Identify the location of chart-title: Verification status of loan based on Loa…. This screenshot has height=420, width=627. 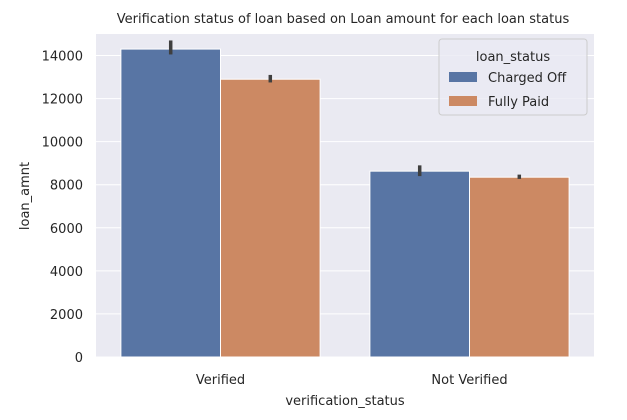
(343, 19).